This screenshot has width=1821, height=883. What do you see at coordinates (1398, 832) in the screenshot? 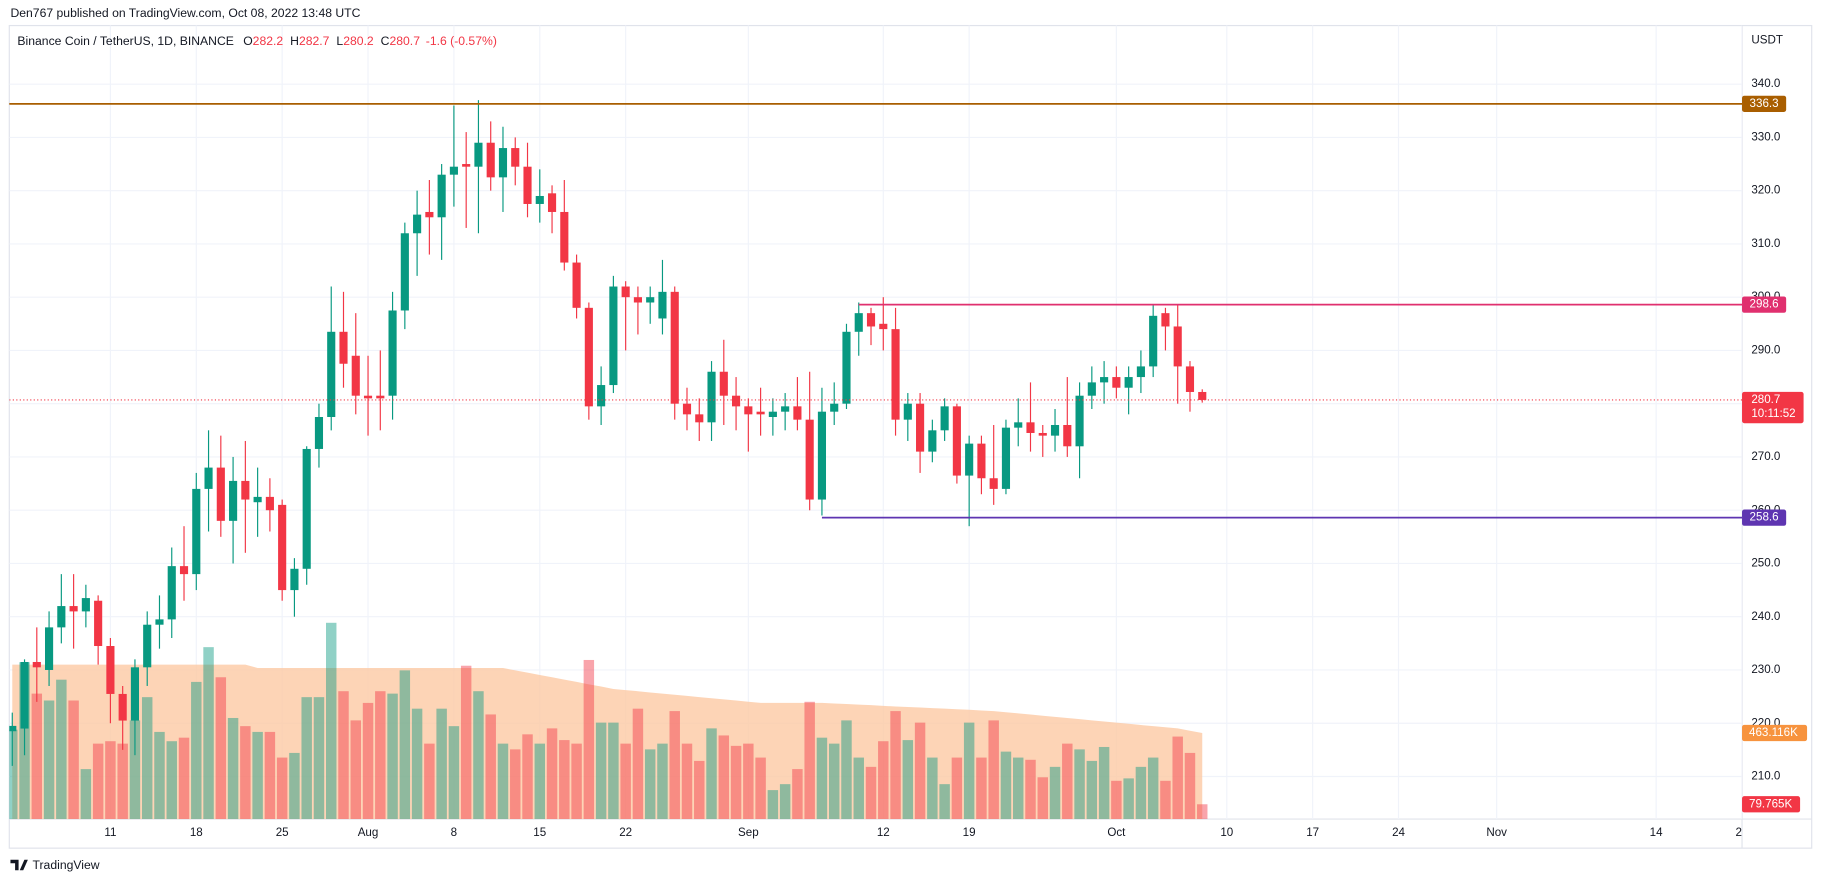
I see `x-tick-label: 24` at bounding box center [1398, 832].